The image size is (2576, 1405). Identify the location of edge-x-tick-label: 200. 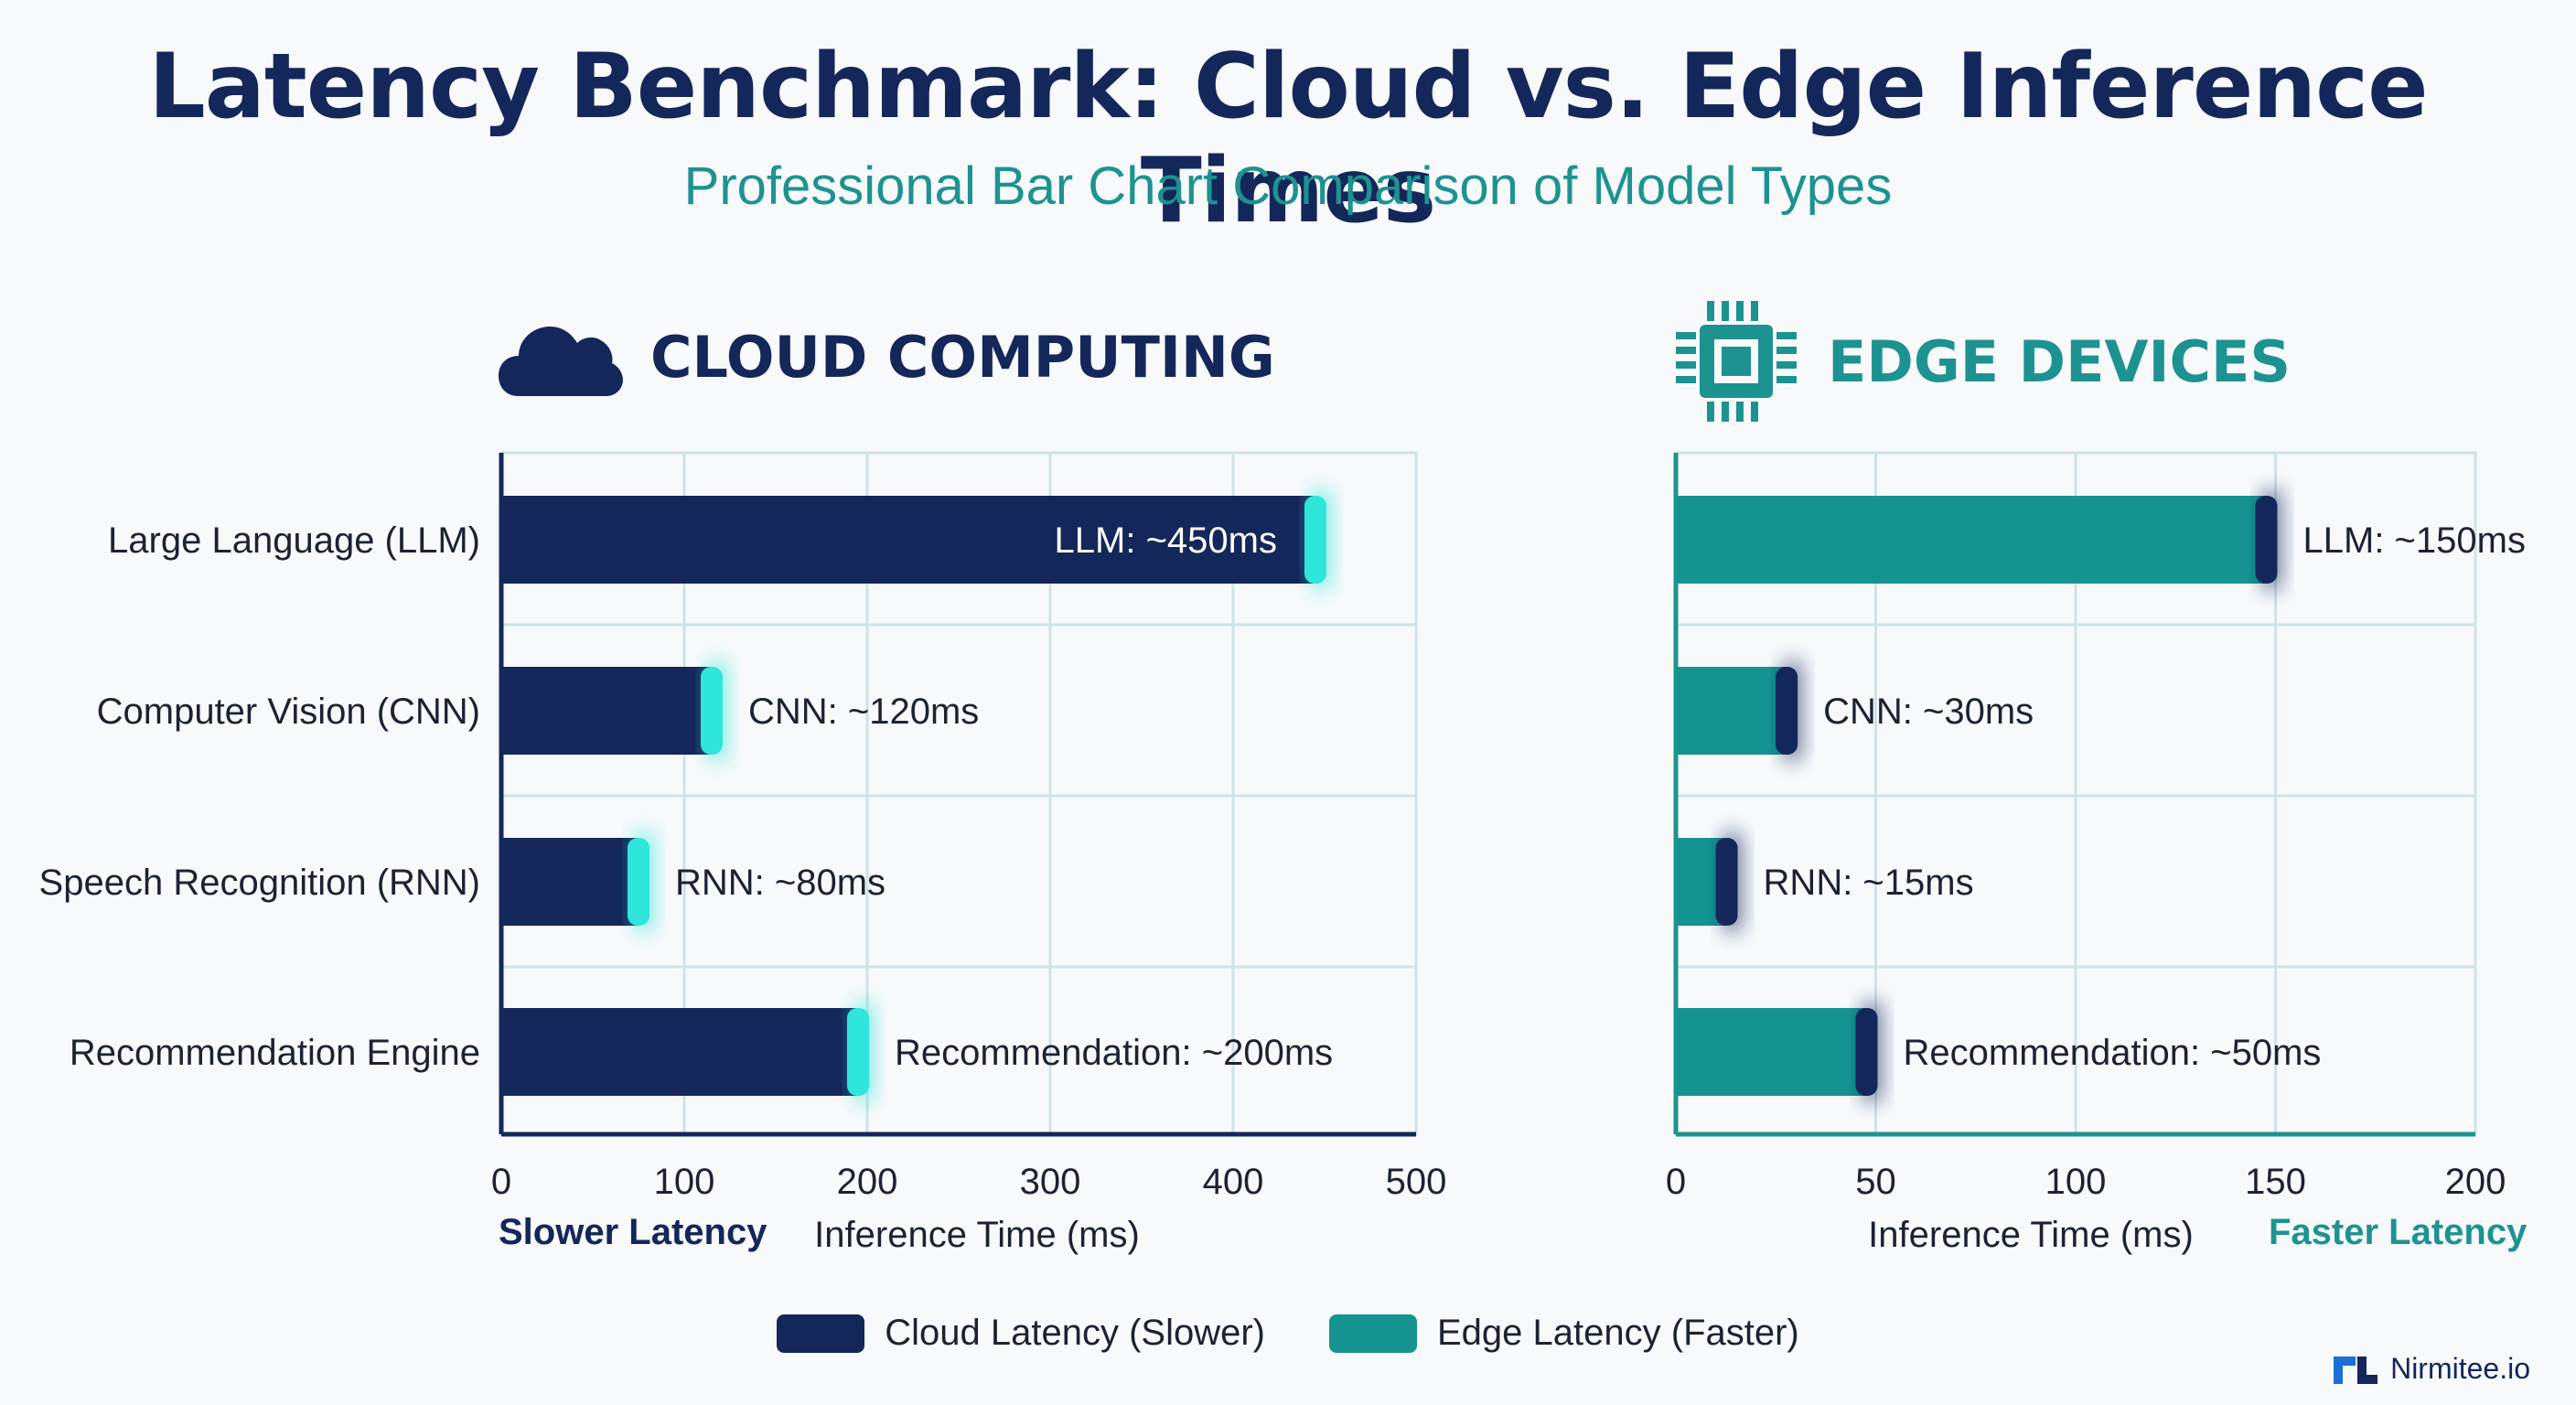
(2475, 1182).